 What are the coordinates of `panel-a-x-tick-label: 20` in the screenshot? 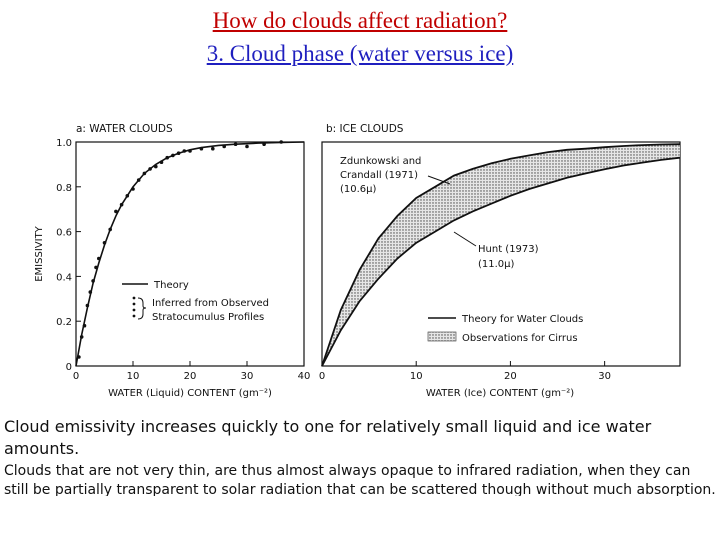 It's located at (190, 376).